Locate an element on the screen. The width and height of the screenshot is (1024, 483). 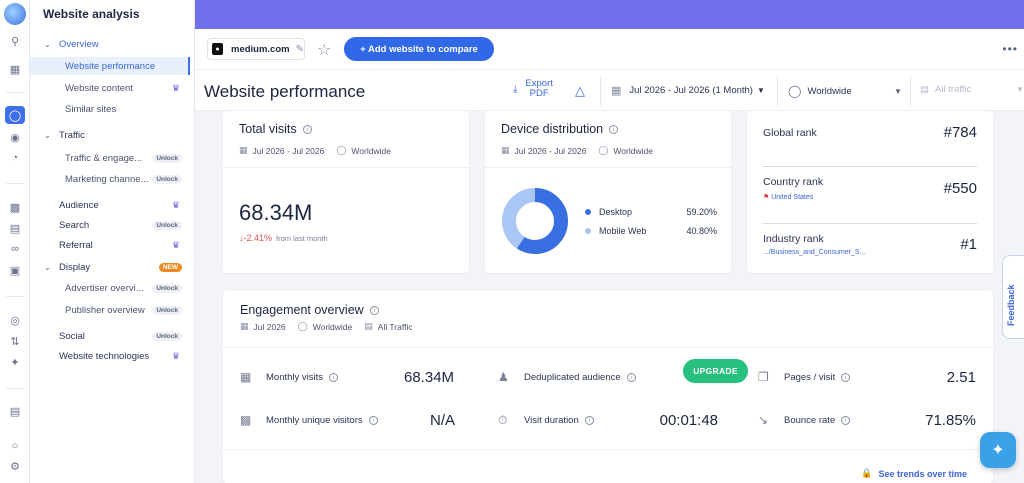
sidebar-item-marketing-channels: Marketing channe... Unlock is located at coordinates (110, 179).